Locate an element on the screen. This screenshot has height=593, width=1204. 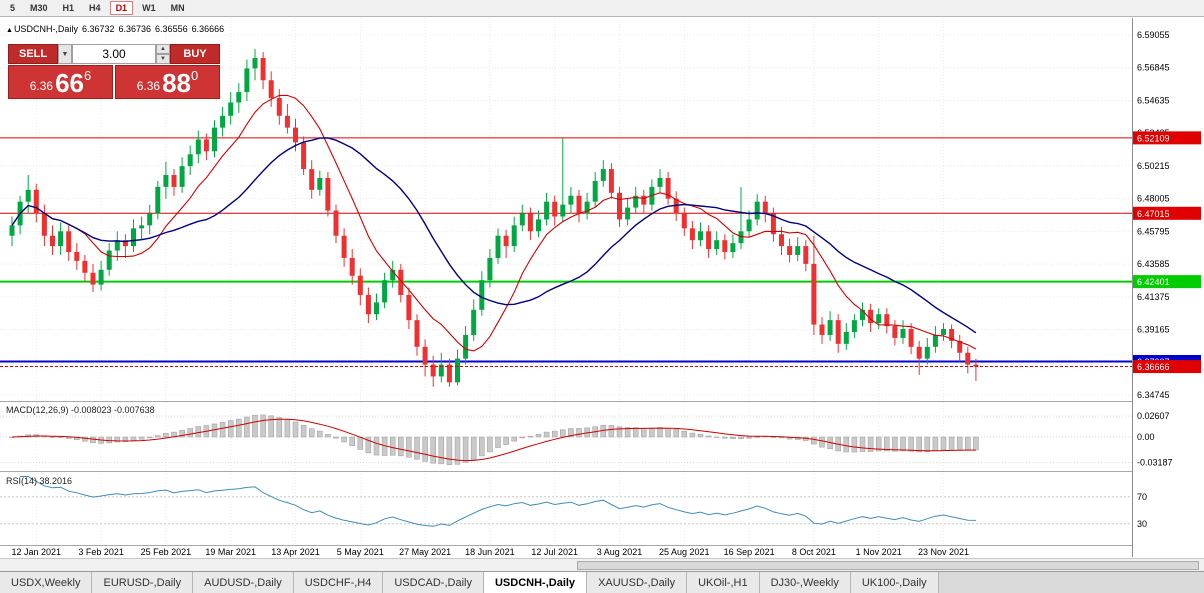
timeframe-button-5: 5 is located at coordinates (13, 8).